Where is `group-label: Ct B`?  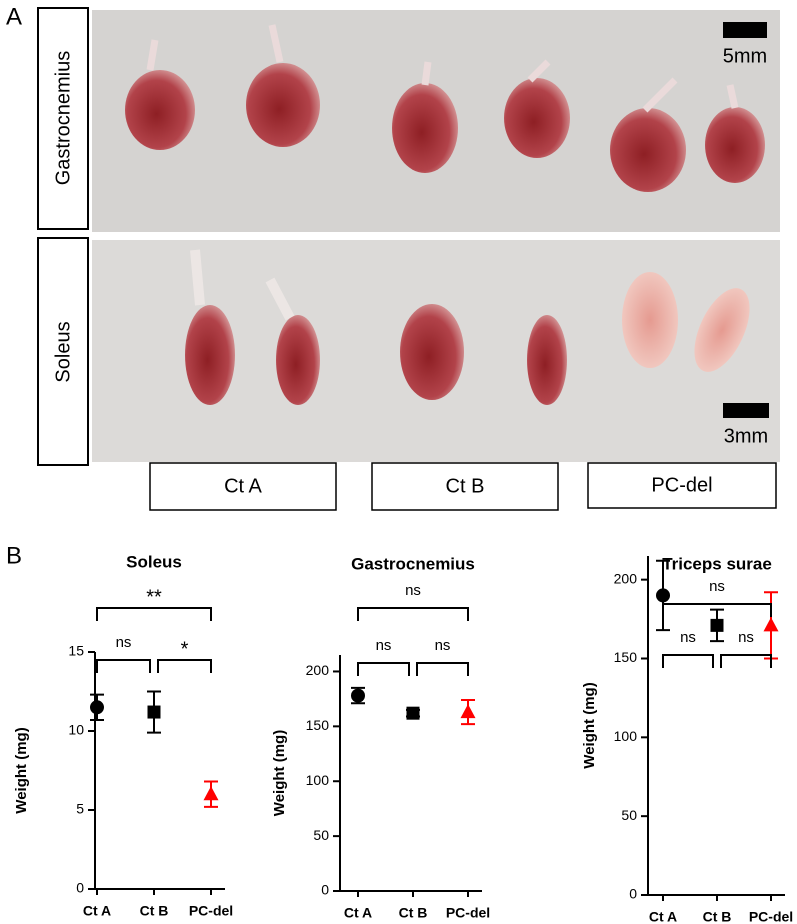 group-label: Ct B is located at coordinates (465, 486).